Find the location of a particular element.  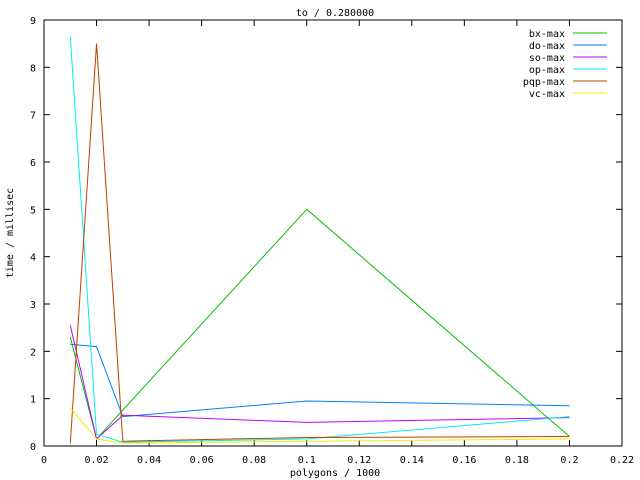

x-tick-label: 0.22 is located at coordinates (622, 460).